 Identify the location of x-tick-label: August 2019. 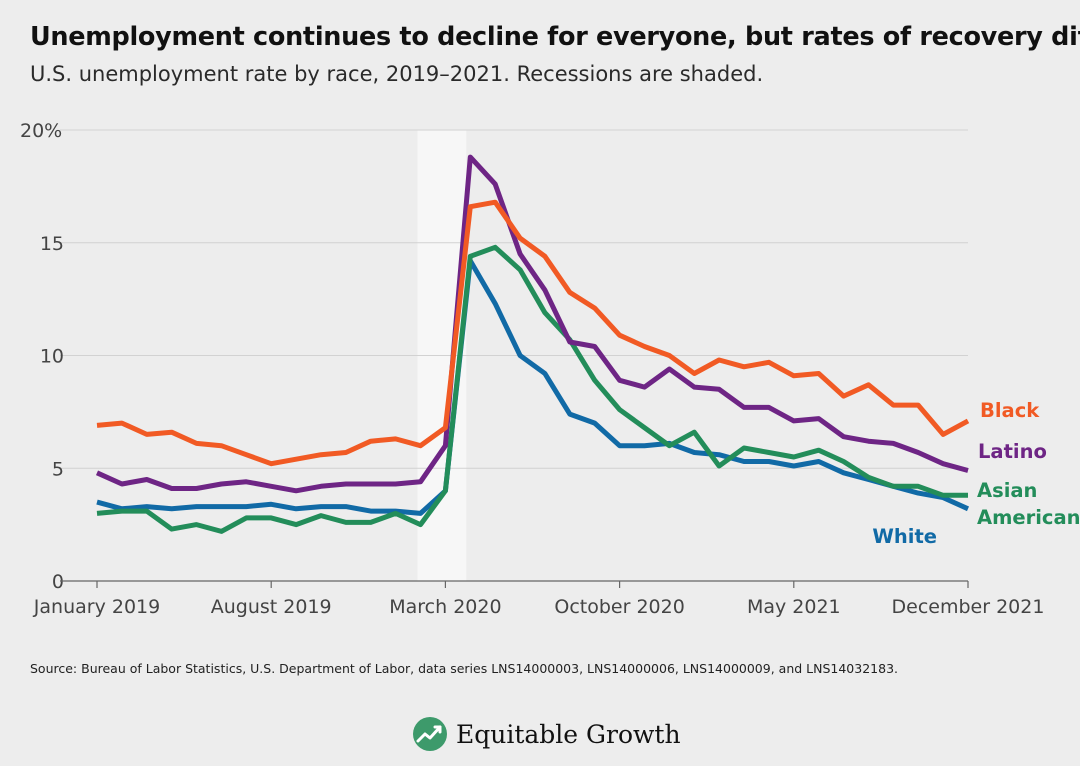
(271, 607).